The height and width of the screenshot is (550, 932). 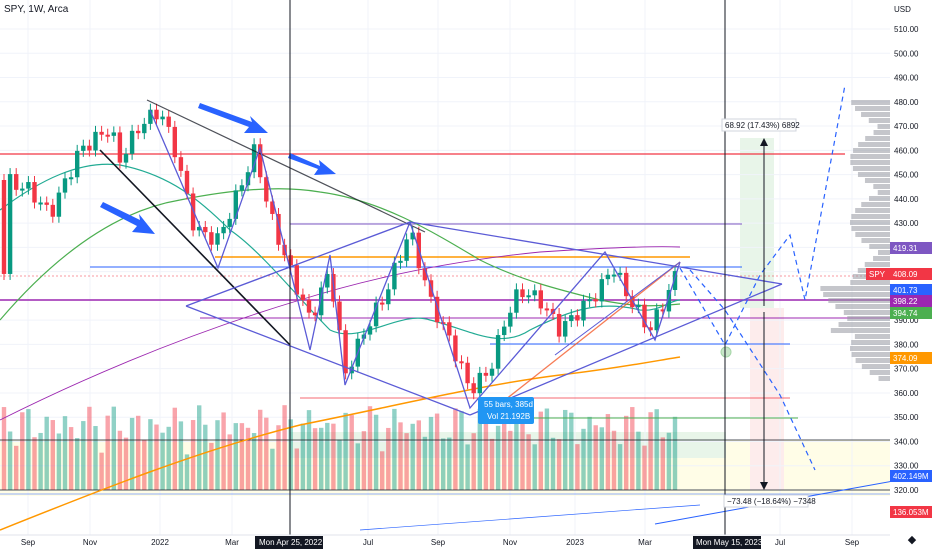 I want to click on y-tick-label: 370.00, so click(x=906, y=369).